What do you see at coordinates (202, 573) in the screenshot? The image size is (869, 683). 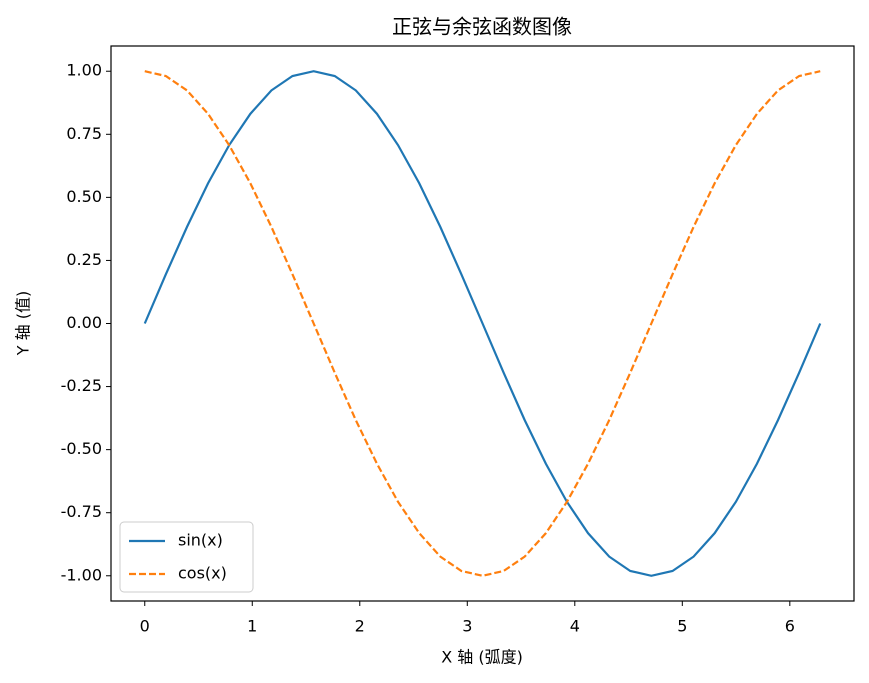 I see `legend-label: cos(x)` at bounding box center [202, 573].